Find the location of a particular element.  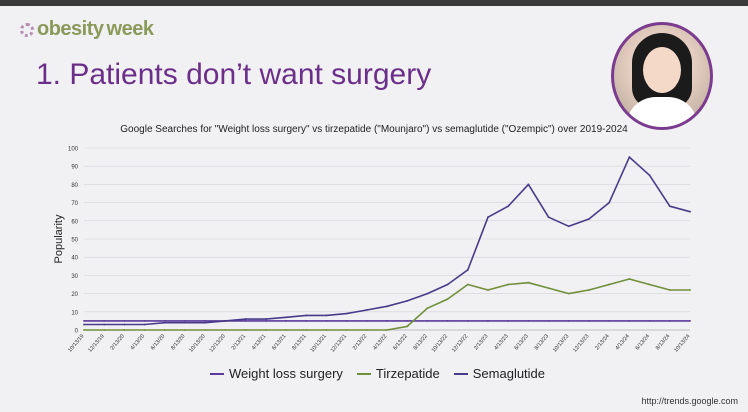

logo-text-week: week is located at coordinates (130, 29).